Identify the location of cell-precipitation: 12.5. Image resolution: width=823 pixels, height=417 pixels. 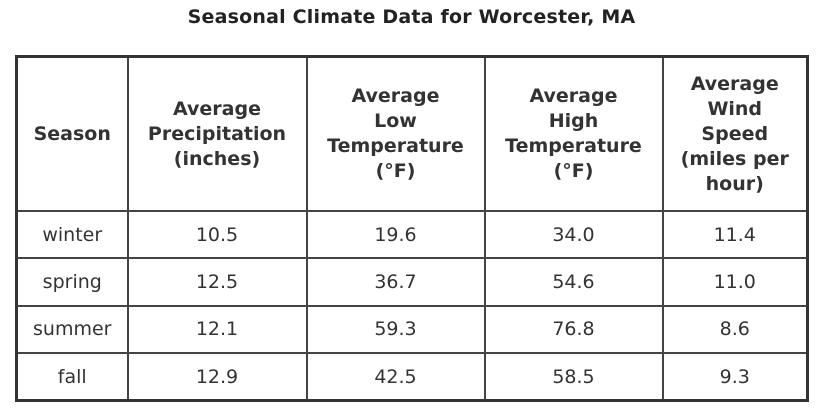
(217, 282).